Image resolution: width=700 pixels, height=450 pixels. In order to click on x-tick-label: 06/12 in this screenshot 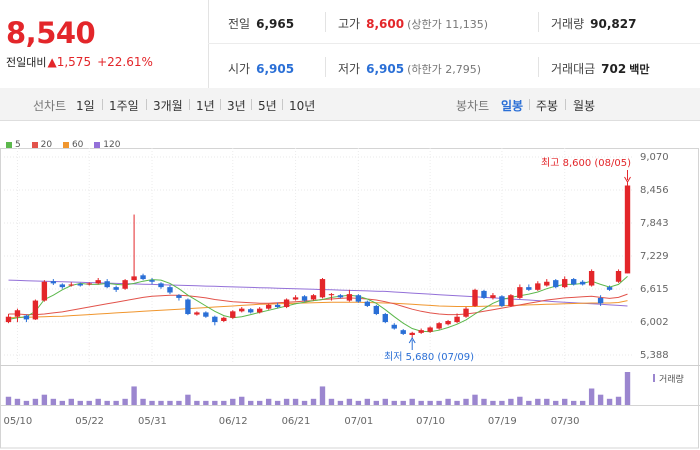, I will do `click(233, 421)`.